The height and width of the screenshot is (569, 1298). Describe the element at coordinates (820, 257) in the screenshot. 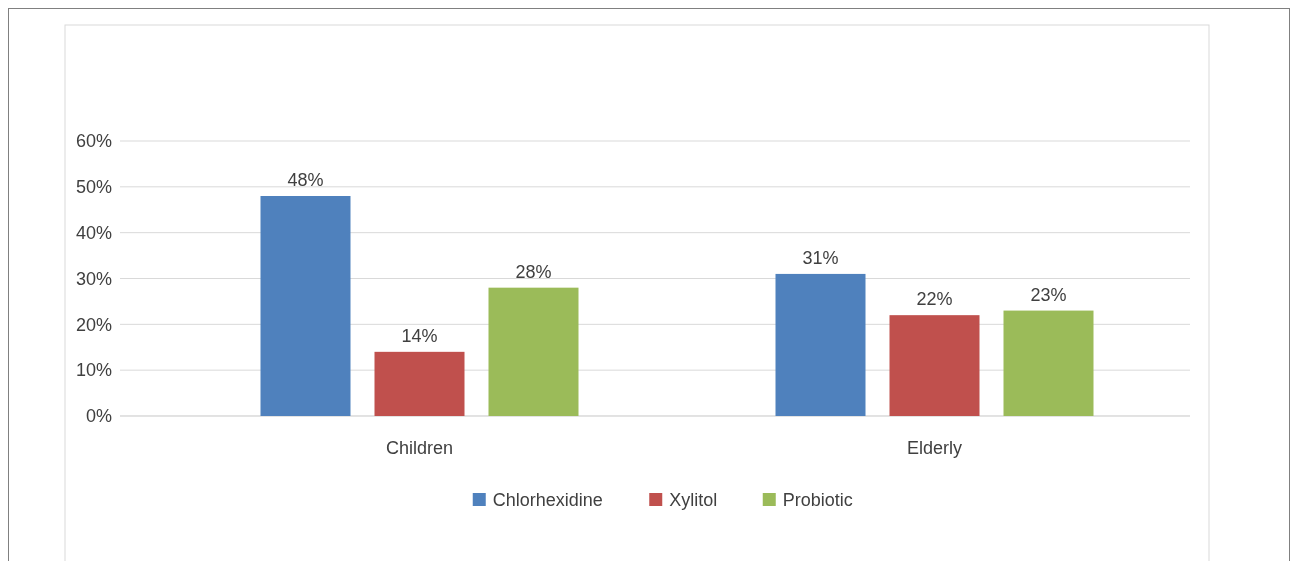

I see `data-label: 31%` at that location.